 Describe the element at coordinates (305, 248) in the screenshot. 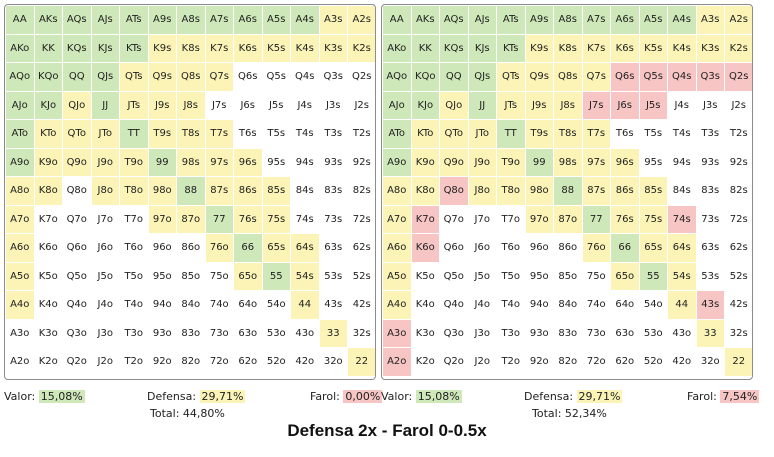

I see `hand-cell: 64s` at that location.